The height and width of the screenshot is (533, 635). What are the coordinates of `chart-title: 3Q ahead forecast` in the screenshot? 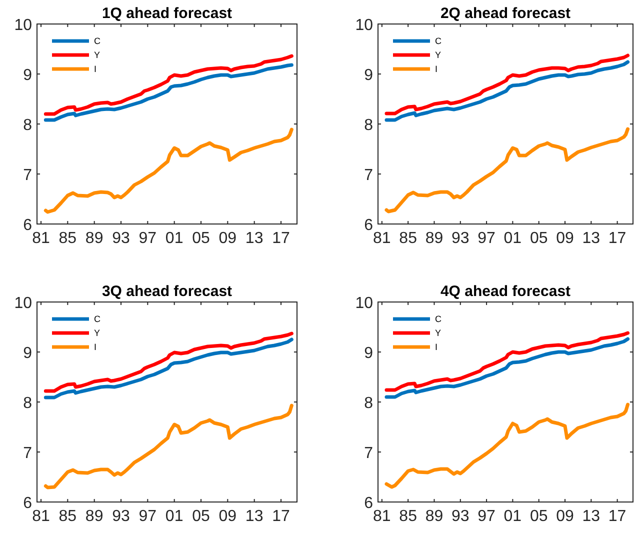 It's located at (167, 291).